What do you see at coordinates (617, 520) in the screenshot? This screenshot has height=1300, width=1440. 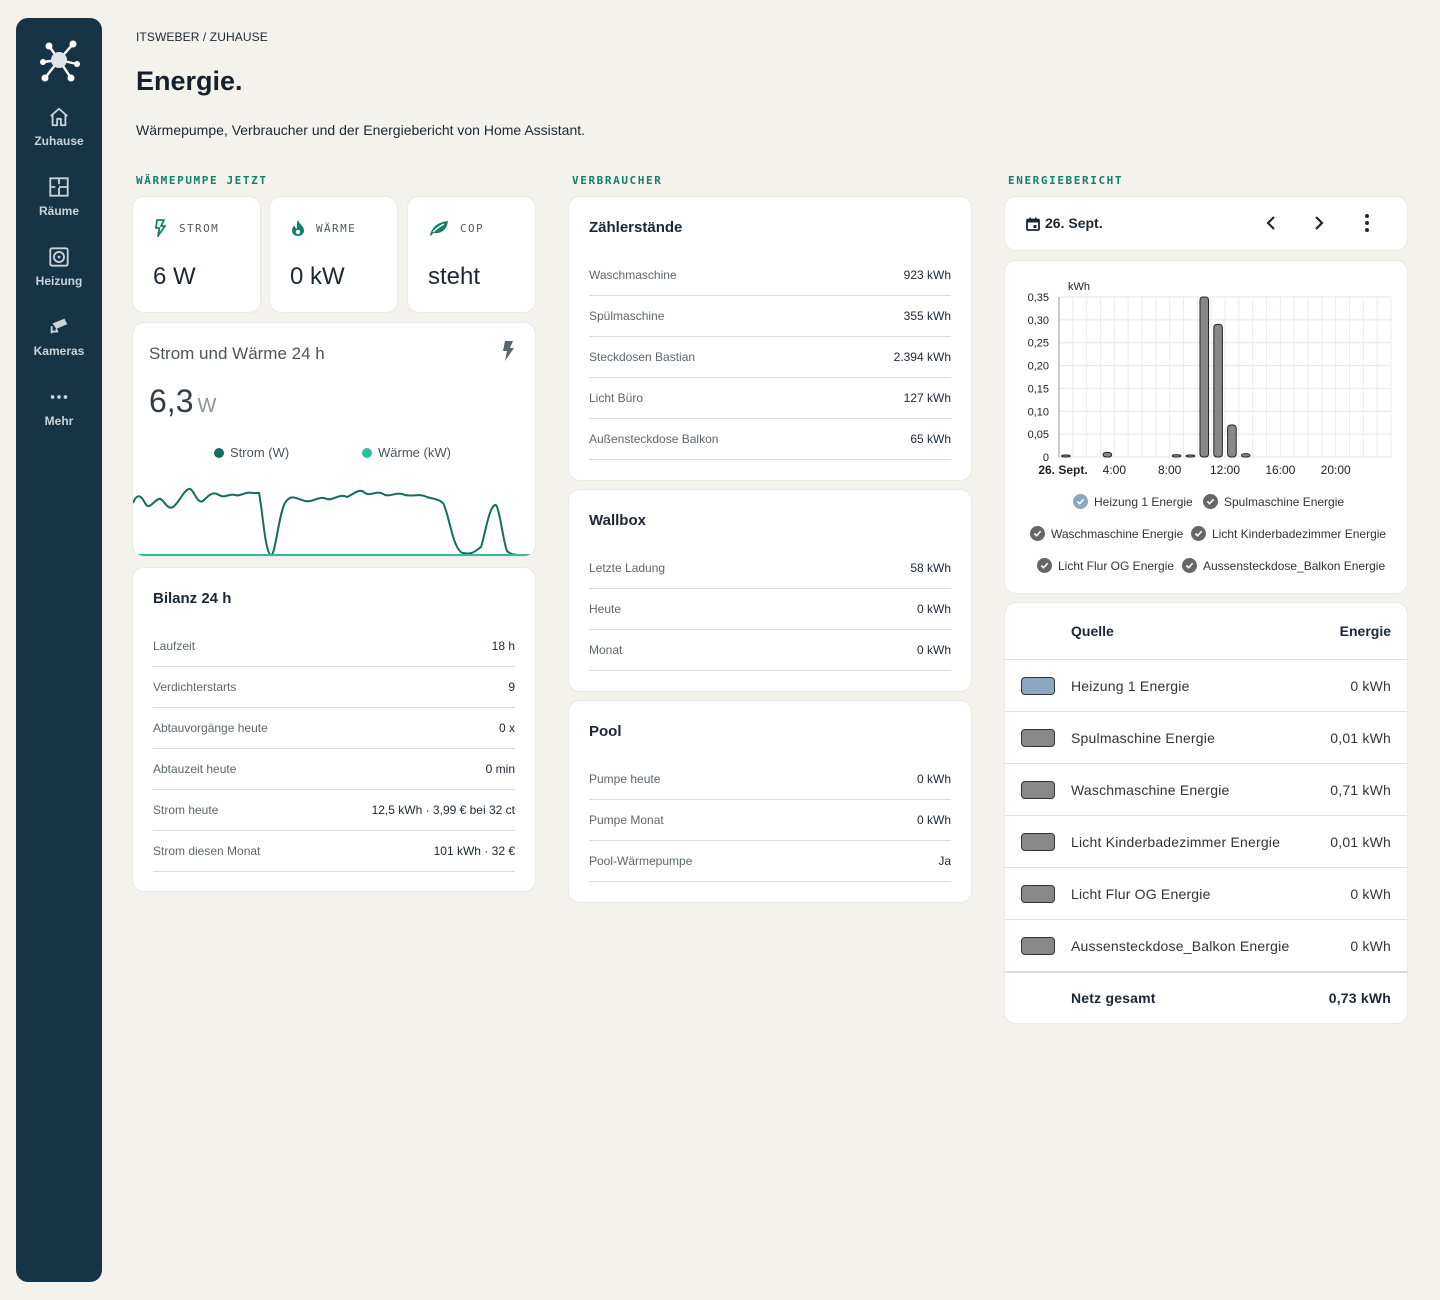 I see `card-title: Wallbox` at bounding box center [617, 520].